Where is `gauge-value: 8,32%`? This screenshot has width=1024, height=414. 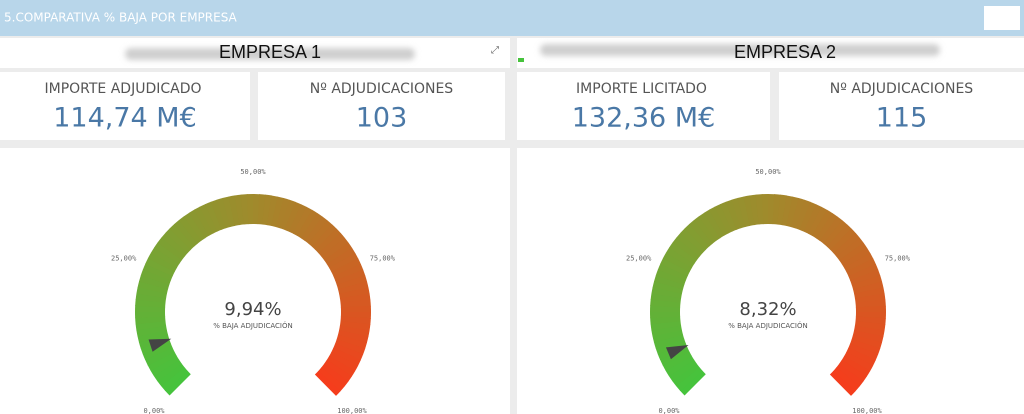
gauge-value: 8,32% is located at coordinates (767, 309).